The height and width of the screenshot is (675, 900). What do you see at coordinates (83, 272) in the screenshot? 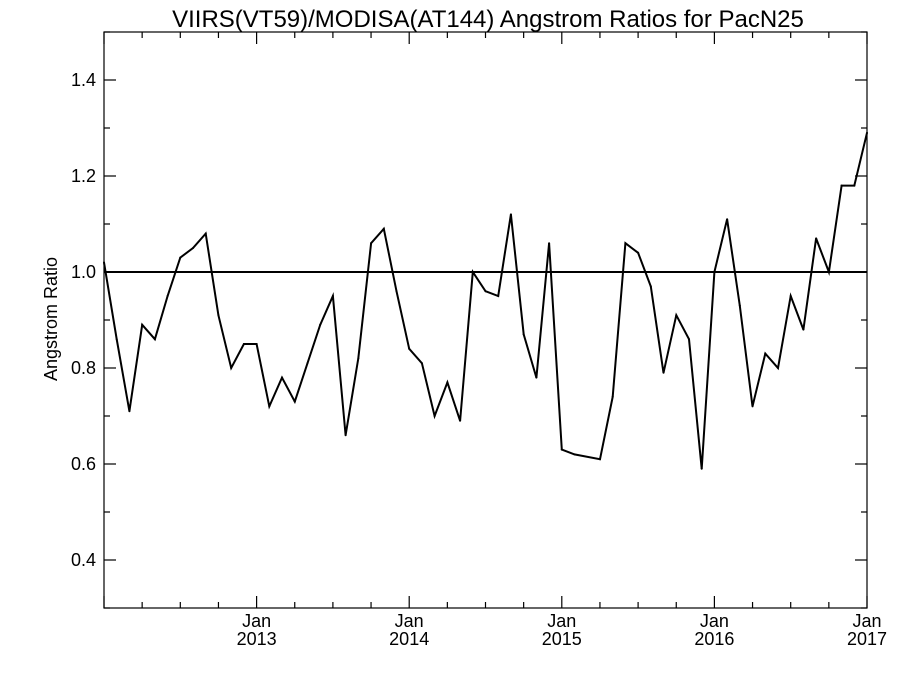
I see `y-tick-label: 1.0` at bounding box center [83, 272].